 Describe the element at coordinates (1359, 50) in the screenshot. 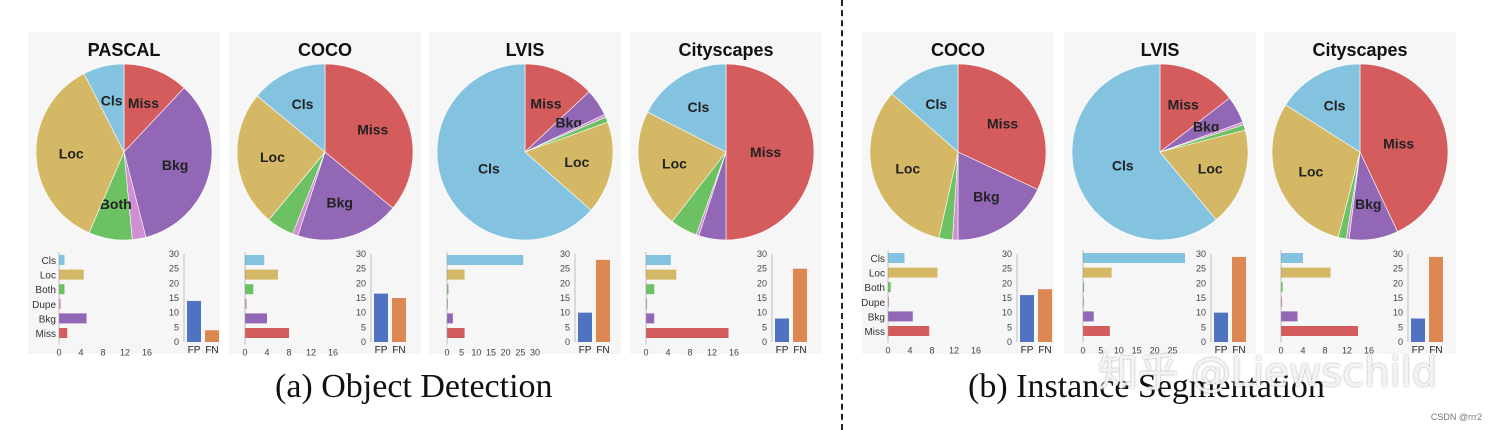

I see `chart-title: Cityscapes` at that location.